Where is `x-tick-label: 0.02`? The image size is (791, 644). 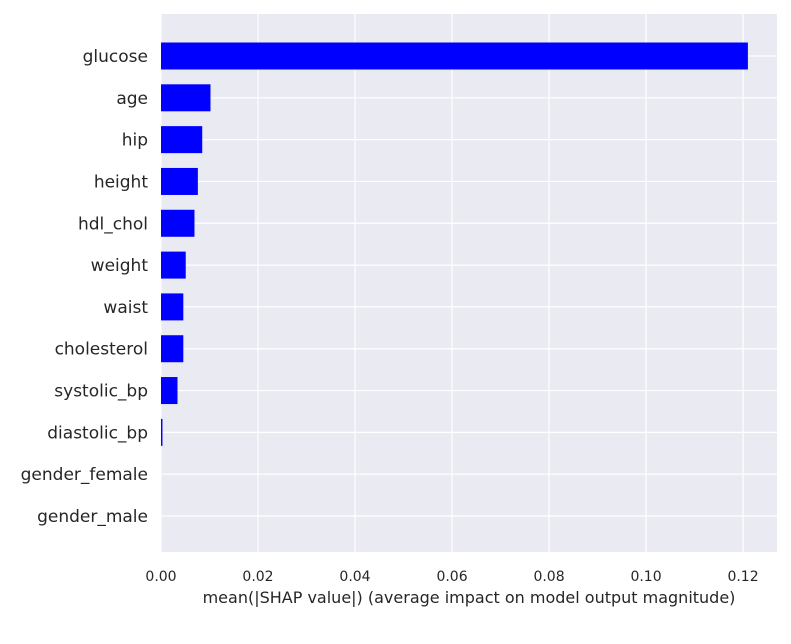
x-tick-label: 0.02 is located at coordinates (257, 577).